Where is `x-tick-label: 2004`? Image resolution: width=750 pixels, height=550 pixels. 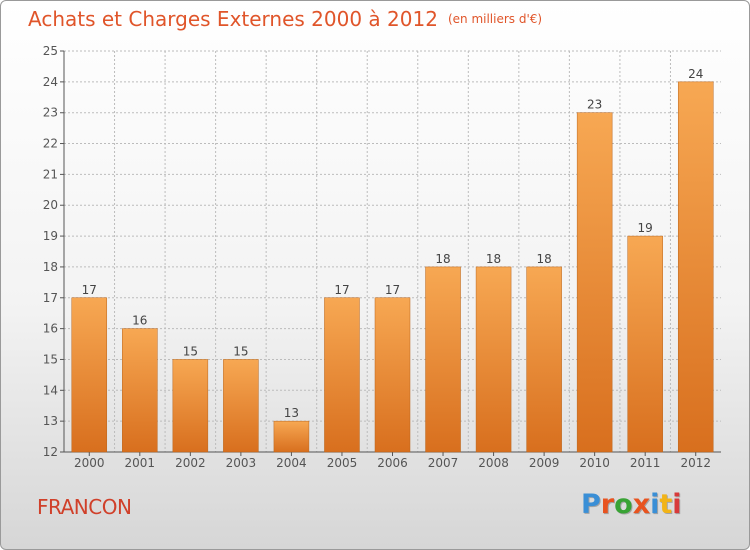 x-tick-label: 2004 is located at coordinates (291, 463).